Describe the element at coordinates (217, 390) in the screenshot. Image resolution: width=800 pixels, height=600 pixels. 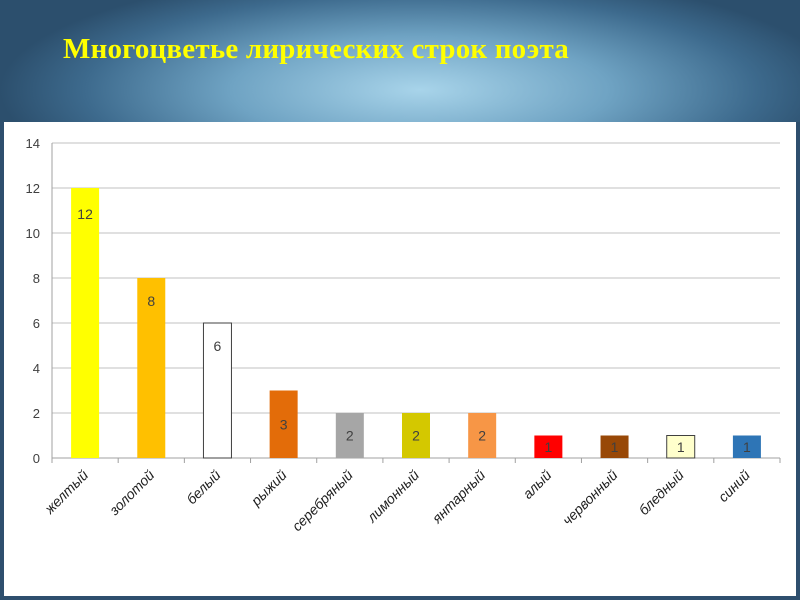
I see `bar-белый` at that location.